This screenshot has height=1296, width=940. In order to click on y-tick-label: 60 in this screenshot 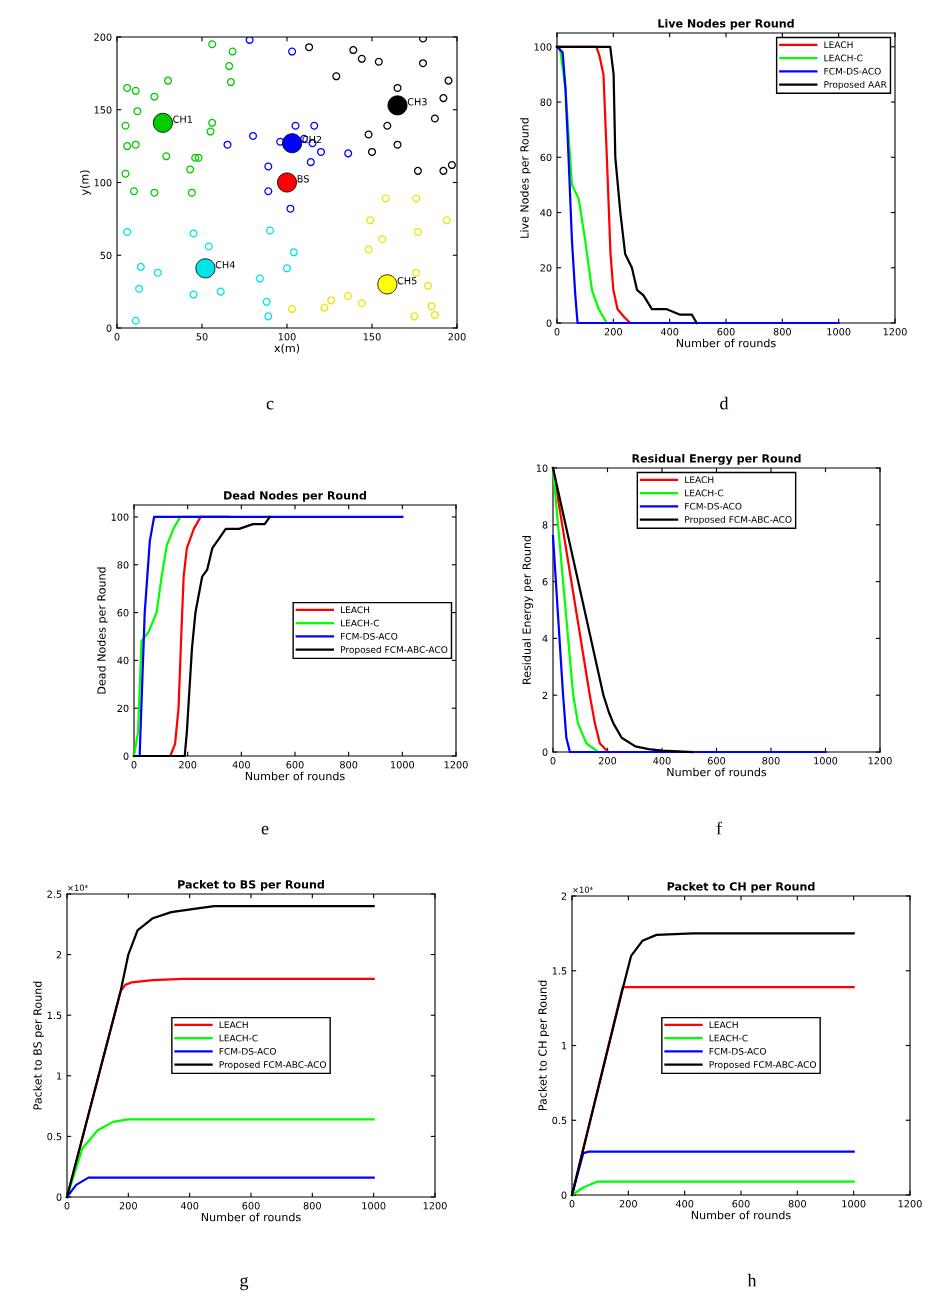, I will do `click(546, 157)`.